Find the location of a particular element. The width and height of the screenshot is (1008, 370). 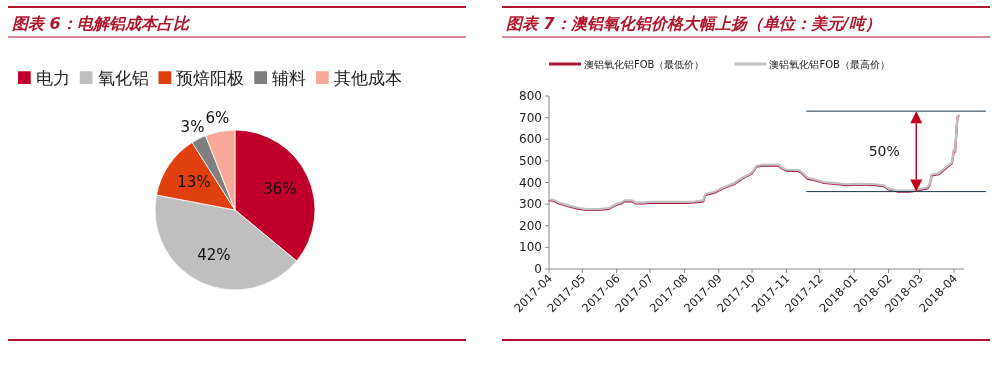

data-label: 3% is located at coordinates (192, 126).